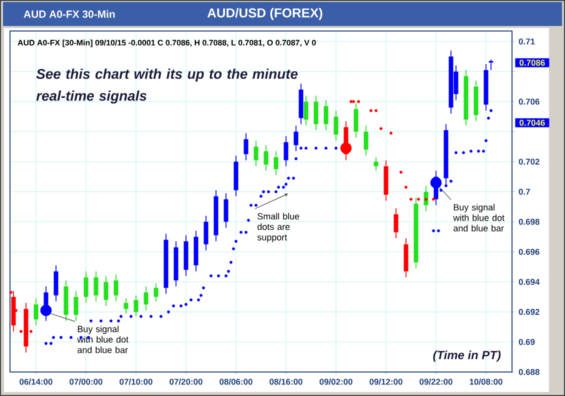 The image size is (565, 396). I want to click on y-tick-label: 0.688, so click(529, 372).